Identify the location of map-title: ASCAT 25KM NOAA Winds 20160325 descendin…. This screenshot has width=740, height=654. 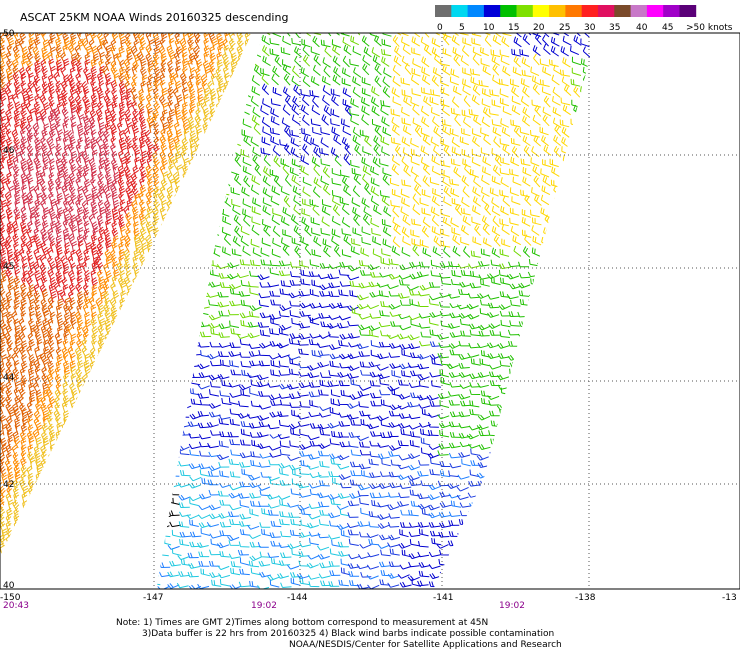
(154, 17).